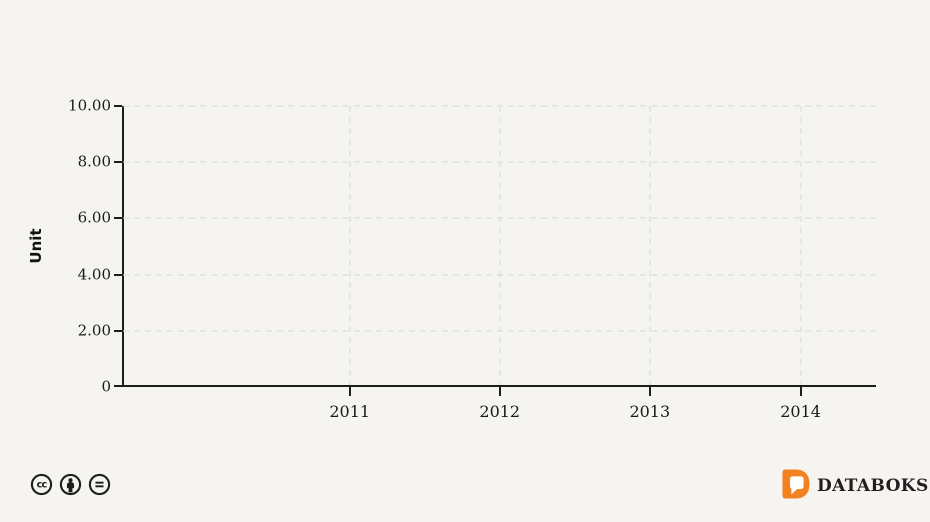  What do you see at coordinates (89, 105) in the screenshot?
I see `y-tick-label: 10.00` at bounding box center [89, 105].